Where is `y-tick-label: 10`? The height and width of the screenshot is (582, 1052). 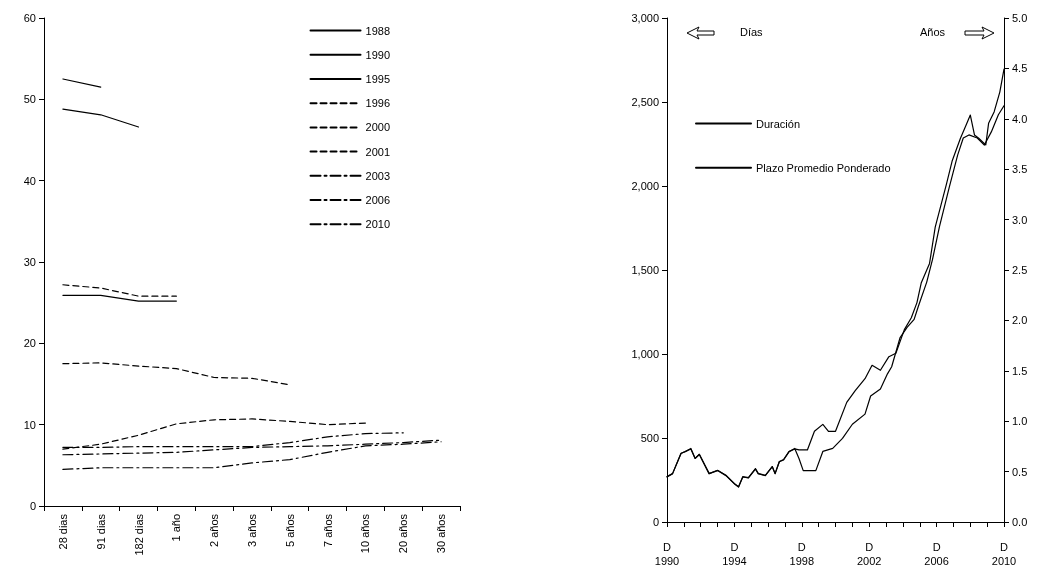
y-tick-label: 10 is located at coordinates (29, 424).